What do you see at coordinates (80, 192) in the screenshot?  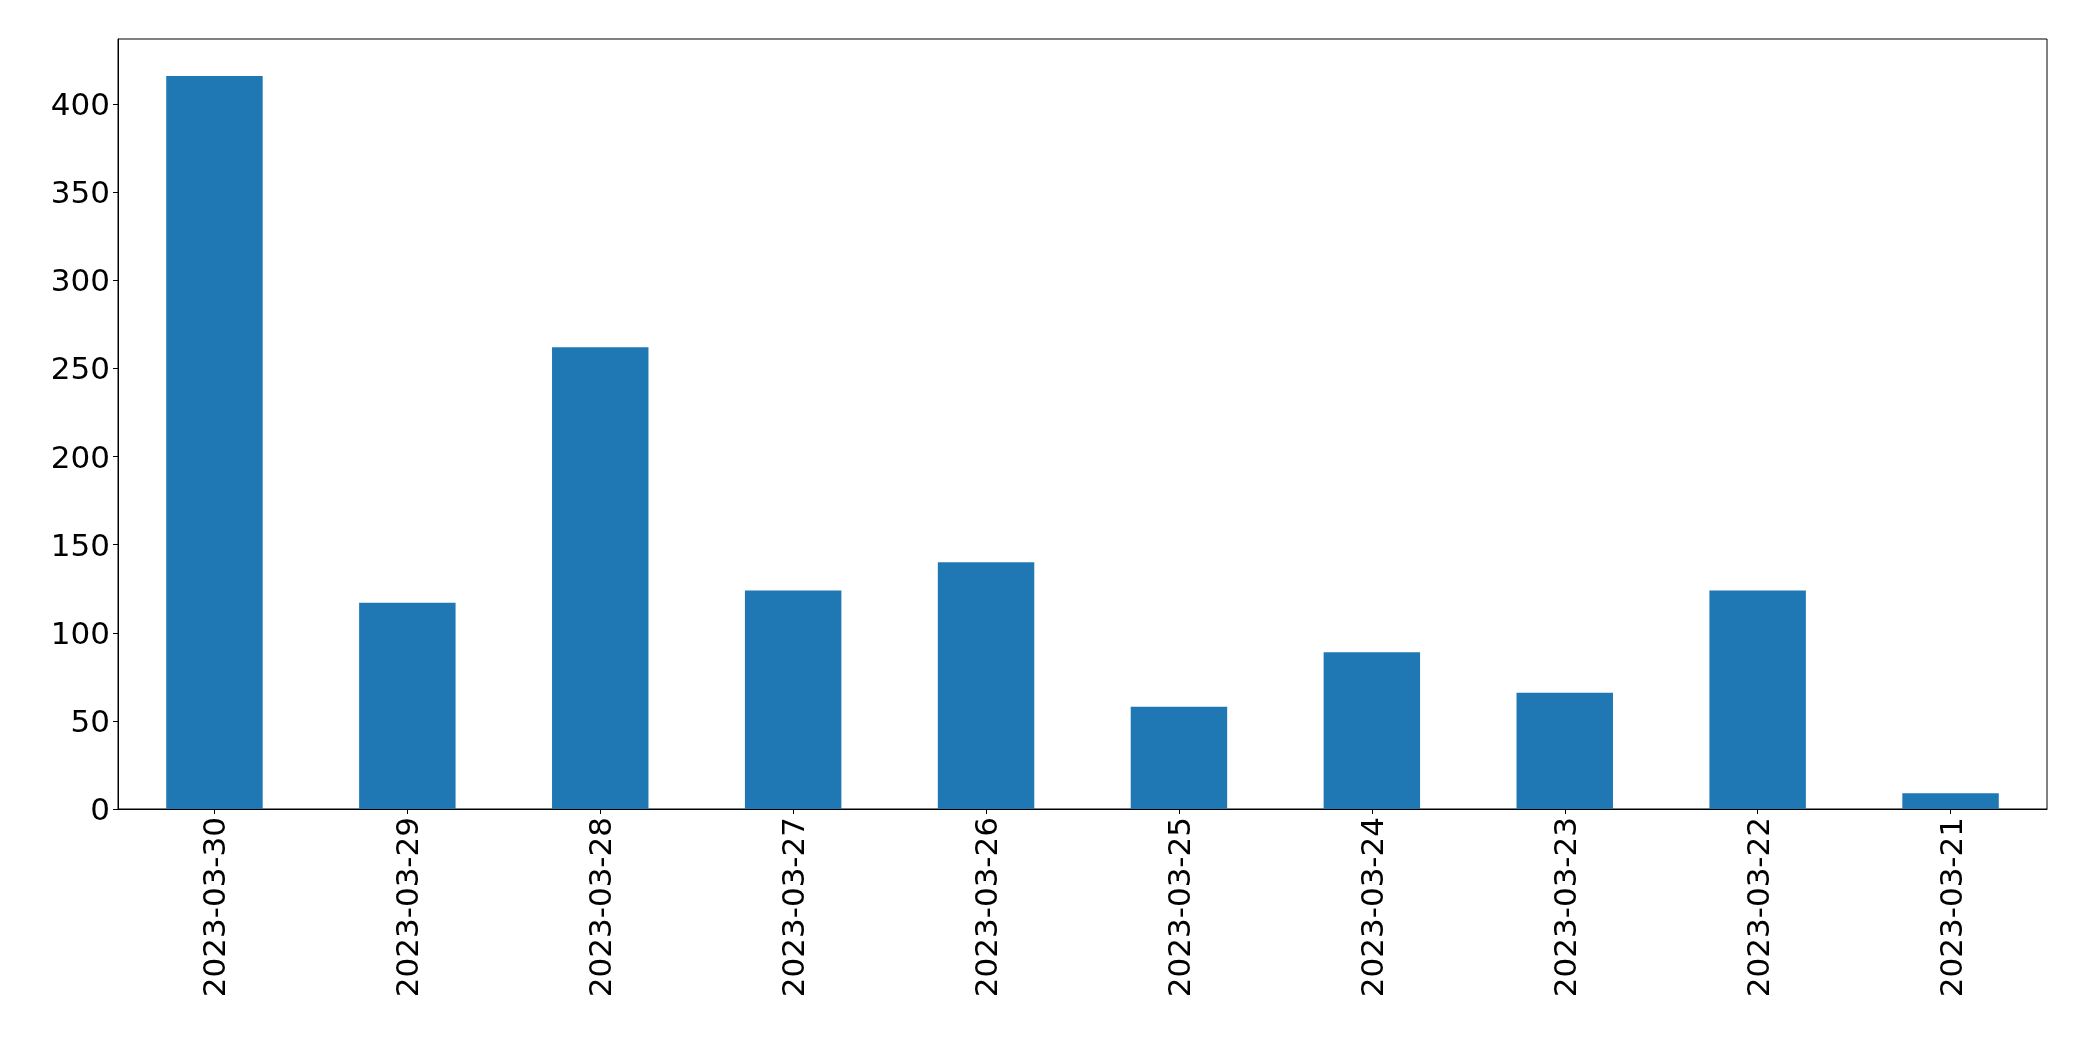 I see `y-tick-label: 350` at bounding box center [80, 192].